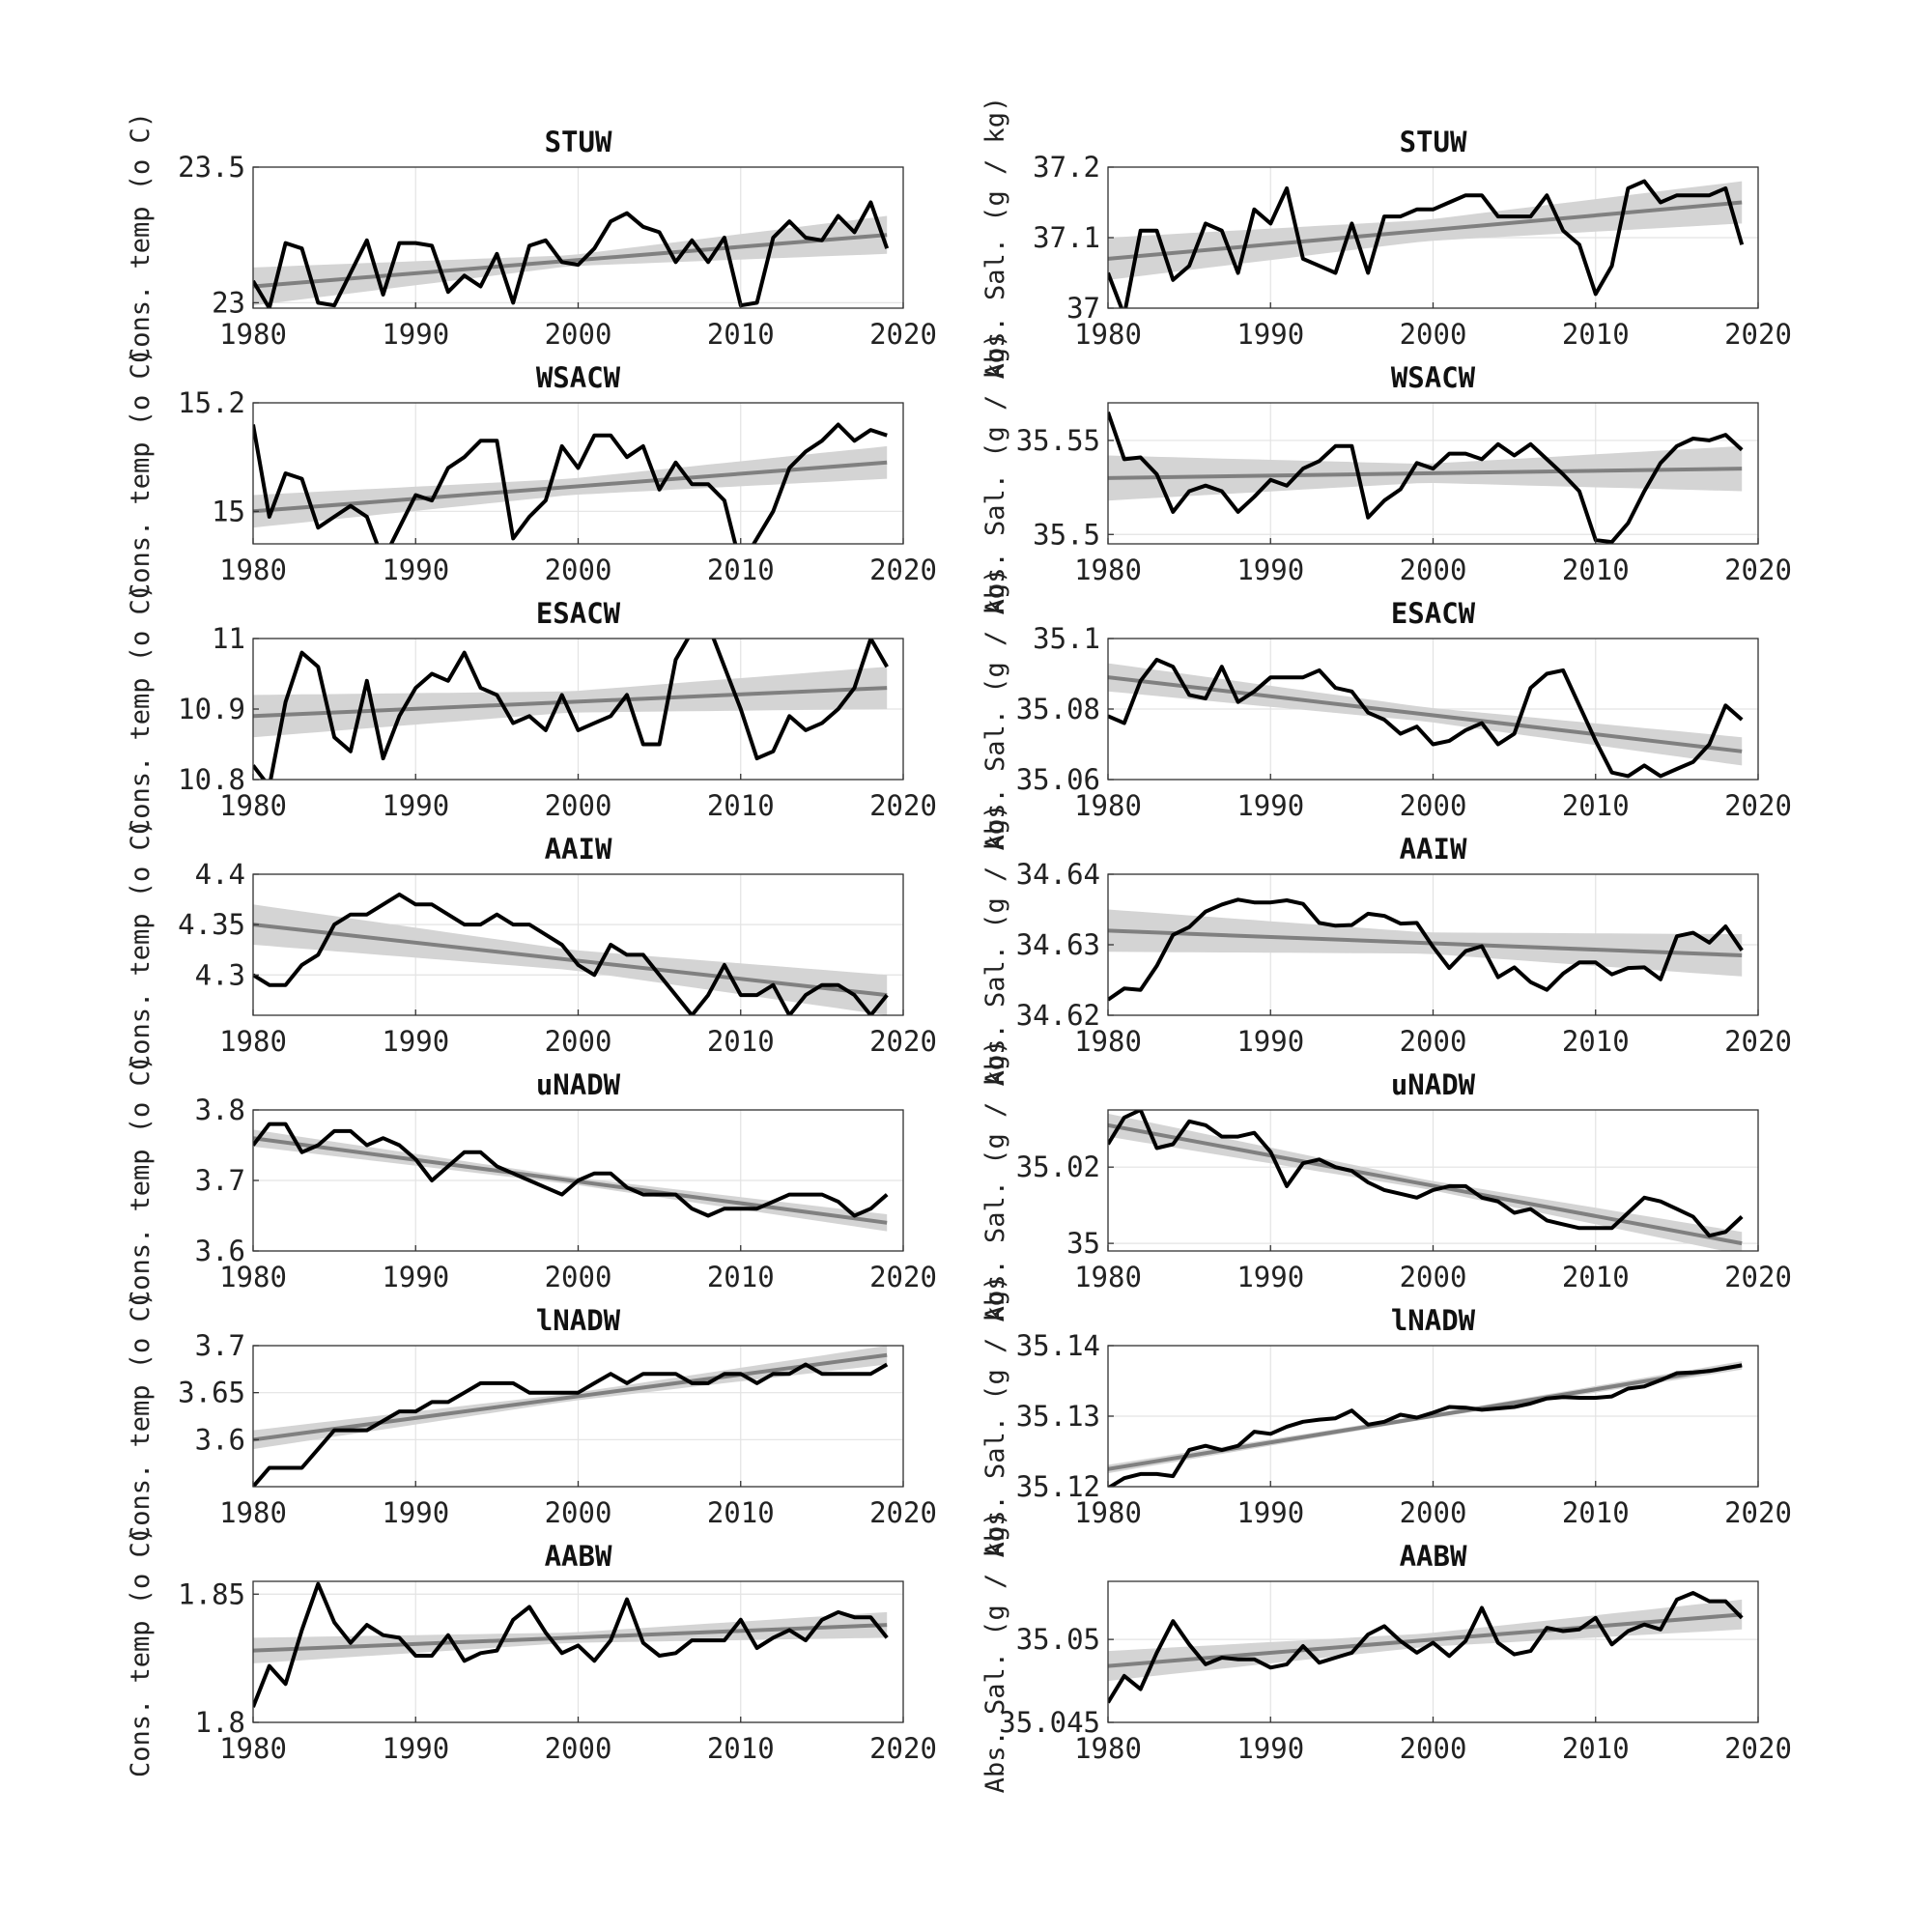 This screenshot has width=1932, height=1932. What do you see at coordinates (1049, 1722) in the screenshot?
I see `y-tick-label: 35.045` at bounding box center [1049, 1722].